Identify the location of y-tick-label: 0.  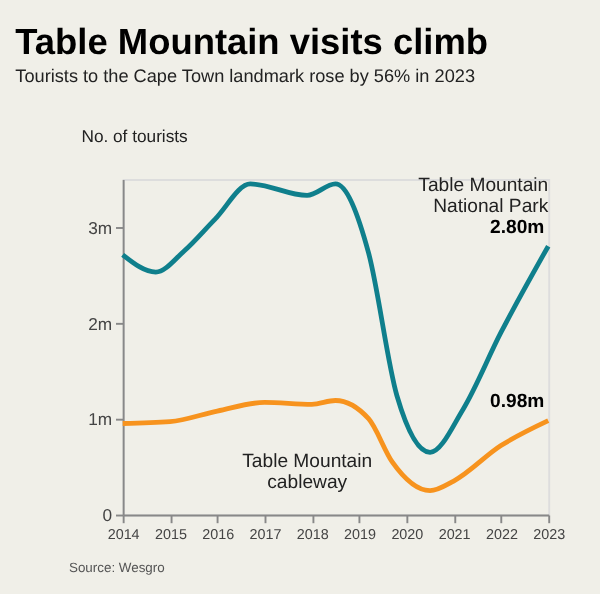
(107, 515).